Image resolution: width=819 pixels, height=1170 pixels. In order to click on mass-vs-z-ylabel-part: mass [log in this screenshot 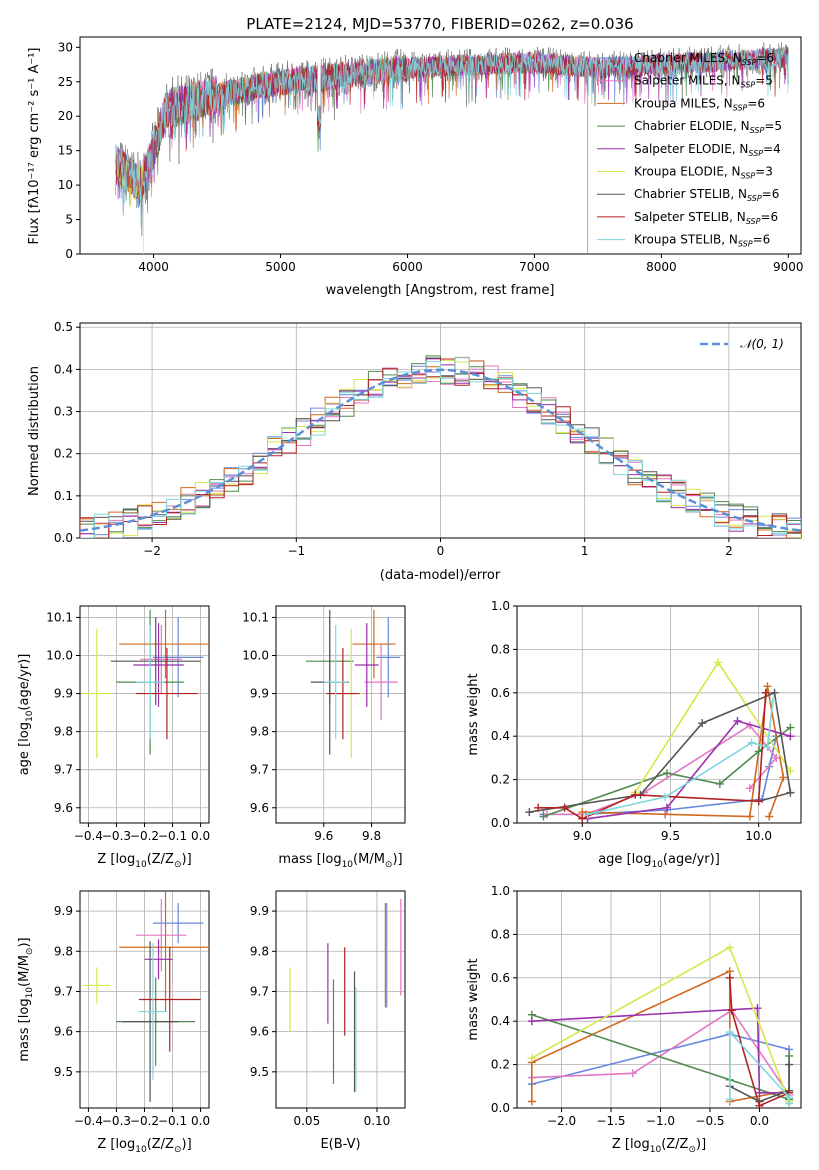, I will do `click(24, 1029)`.